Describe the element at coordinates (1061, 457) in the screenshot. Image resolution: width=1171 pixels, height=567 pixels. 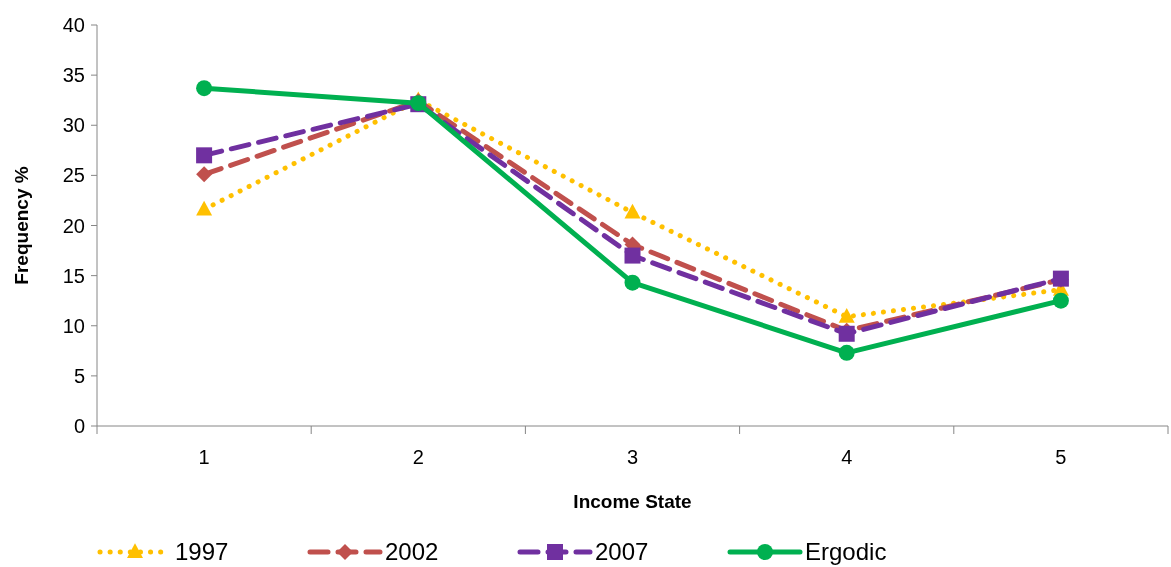
I see `x-tick-label: 5` at that location.